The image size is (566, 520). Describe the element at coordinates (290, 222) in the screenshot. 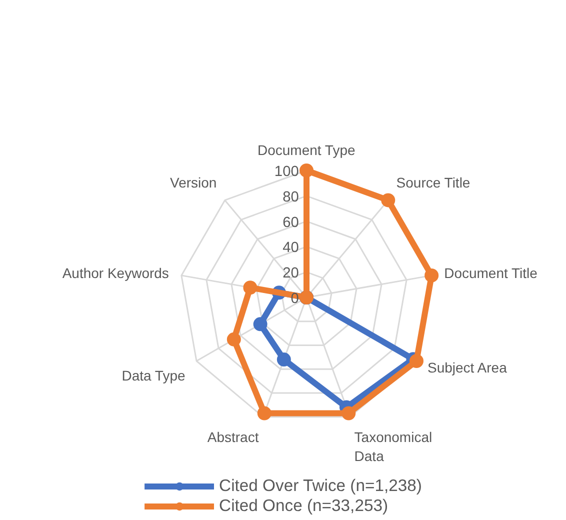

I see `y-tick-label: 60` at that location.